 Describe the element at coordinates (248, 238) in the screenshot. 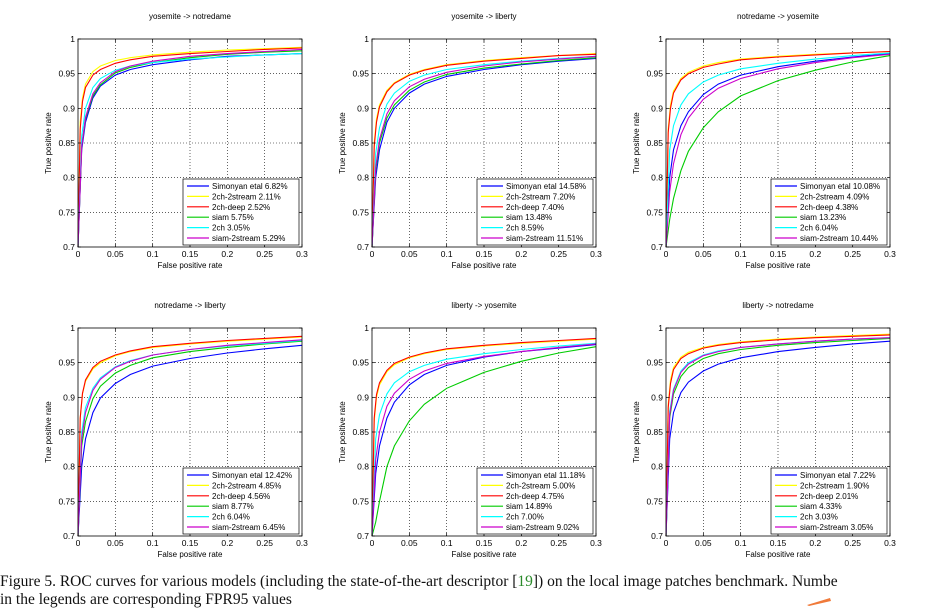

I see `legend-entry: siam-2stream 5.29%` at that location.